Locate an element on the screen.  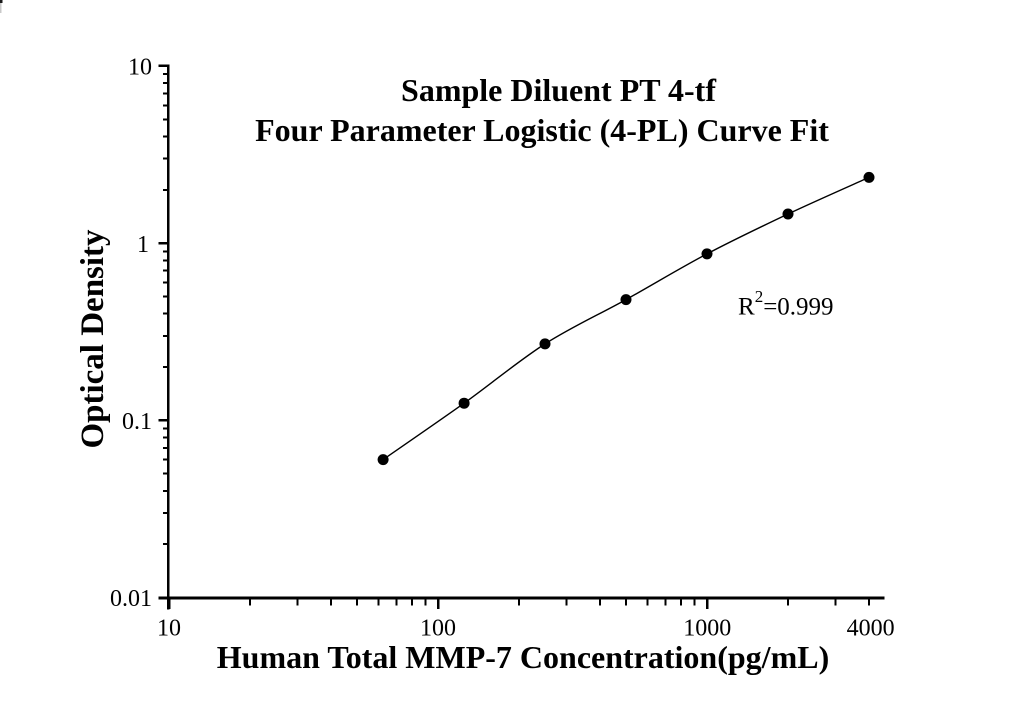
svg-text: 100 is located at coordinates (438, 629).